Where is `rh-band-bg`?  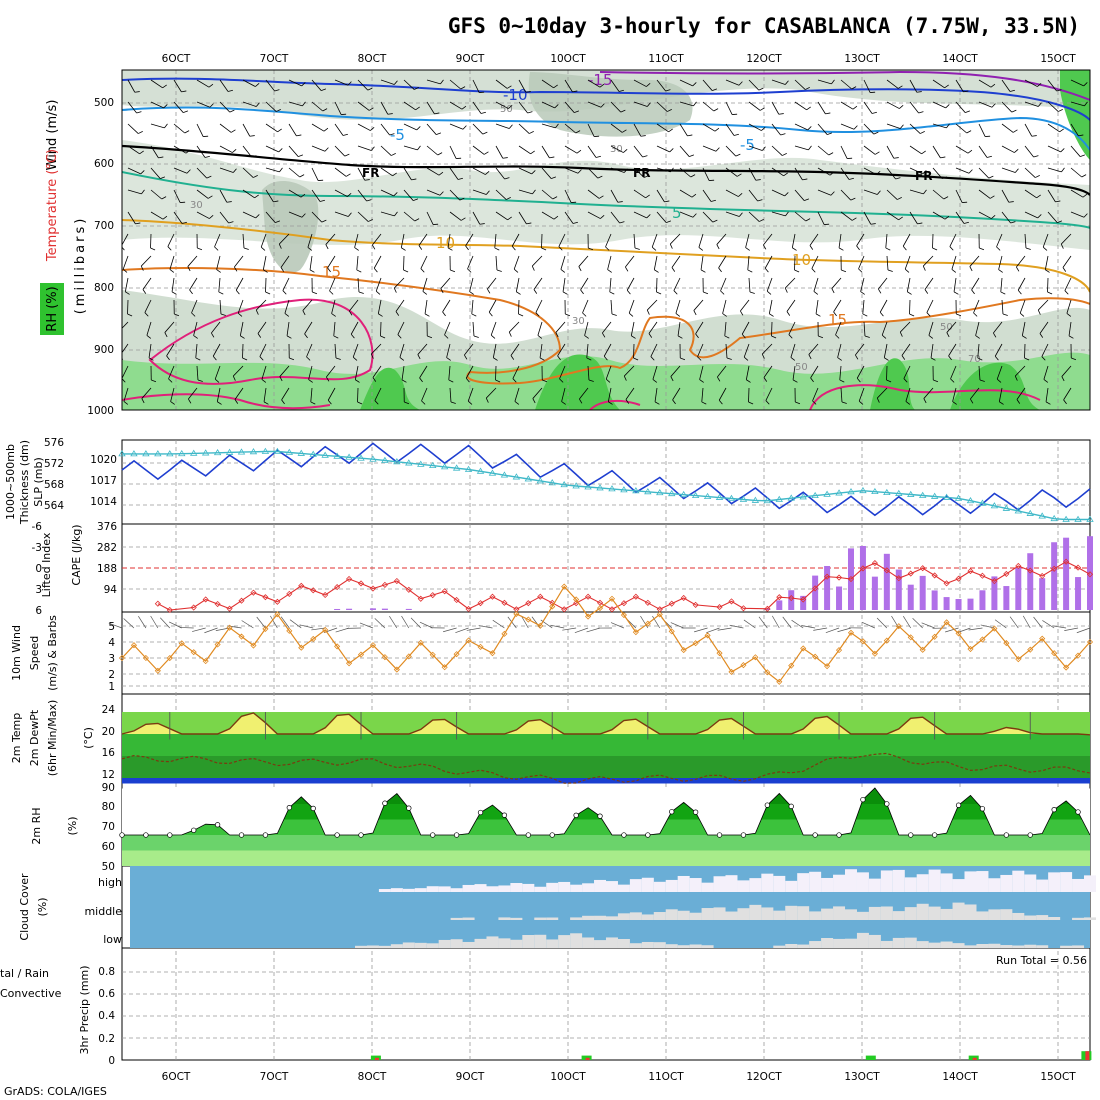
rh-band-bg is located at coordinates (606, 804).